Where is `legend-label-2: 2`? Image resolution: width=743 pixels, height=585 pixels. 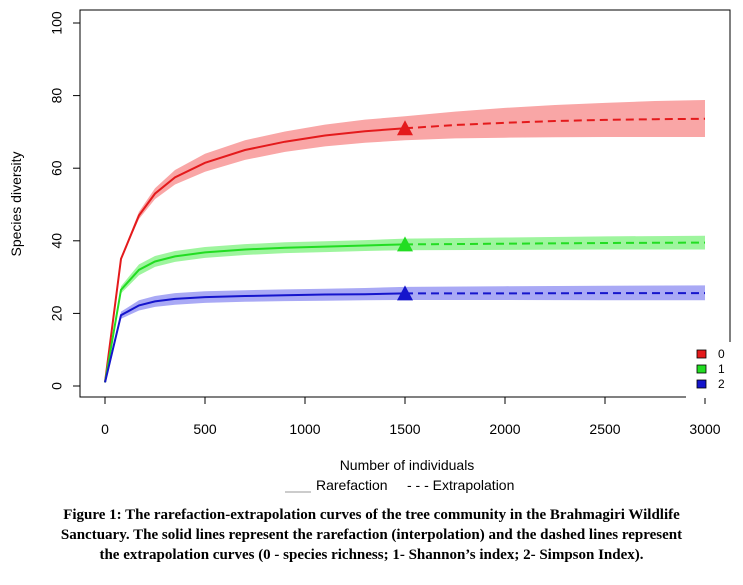 legend-label-2: 2 is located at coordinates (721, 384).